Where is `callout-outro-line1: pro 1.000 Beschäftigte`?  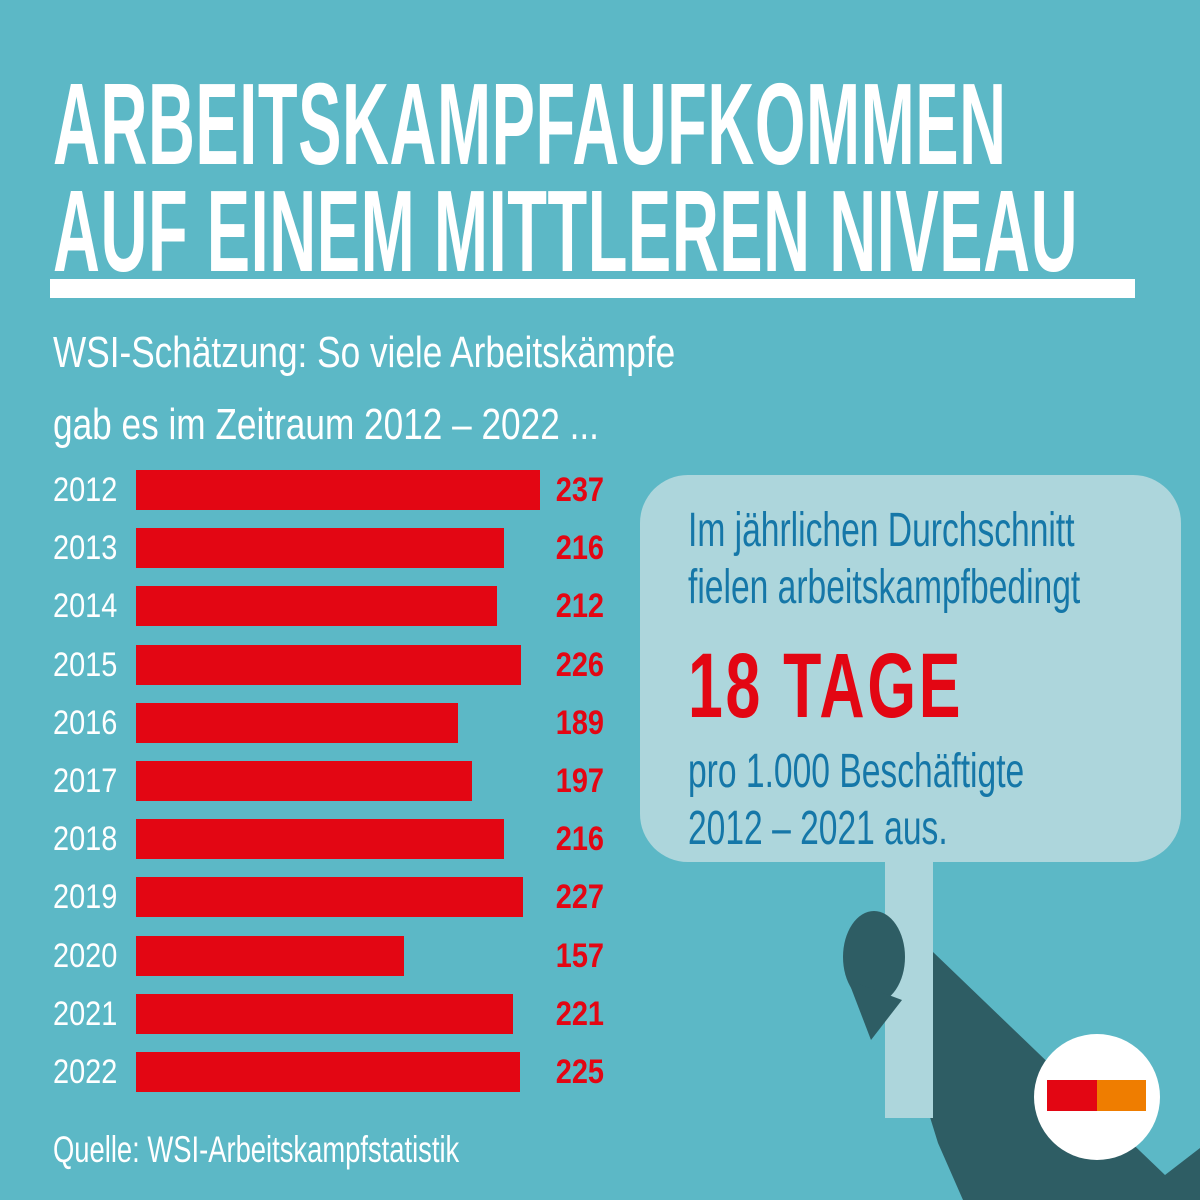
callout-outro-line1: pro 1.000 Beschäftigte is located at coordinates (856, 771).